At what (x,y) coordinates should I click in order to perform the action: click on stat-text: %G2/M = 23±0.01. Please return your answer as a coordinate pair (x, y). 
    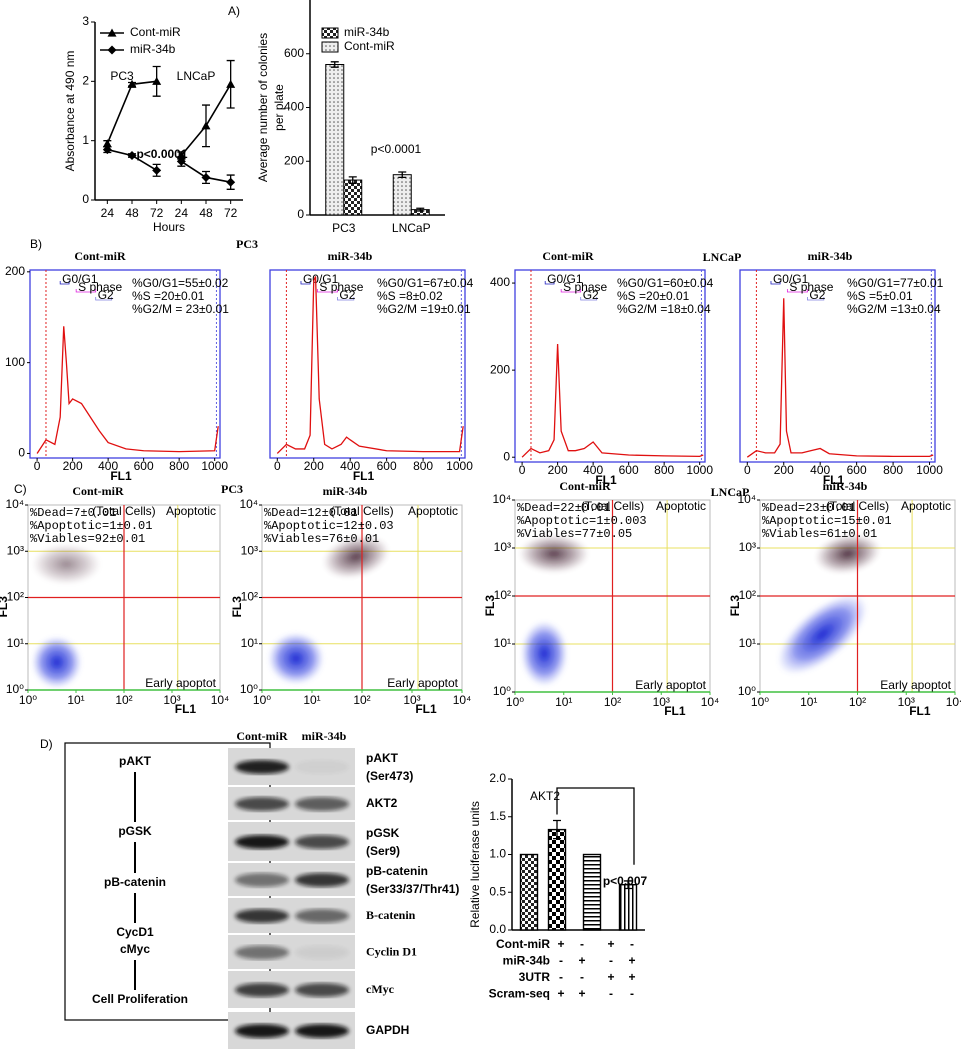
    Looking at the image, I should click on (180, 309).